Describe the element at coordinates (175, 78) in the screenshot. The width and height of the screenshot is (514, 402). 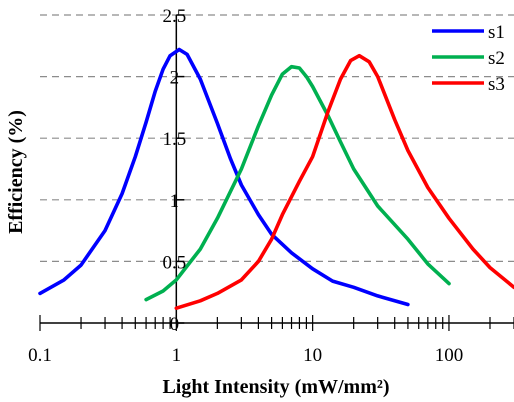
I see `y-tick-label: 2` at that location.